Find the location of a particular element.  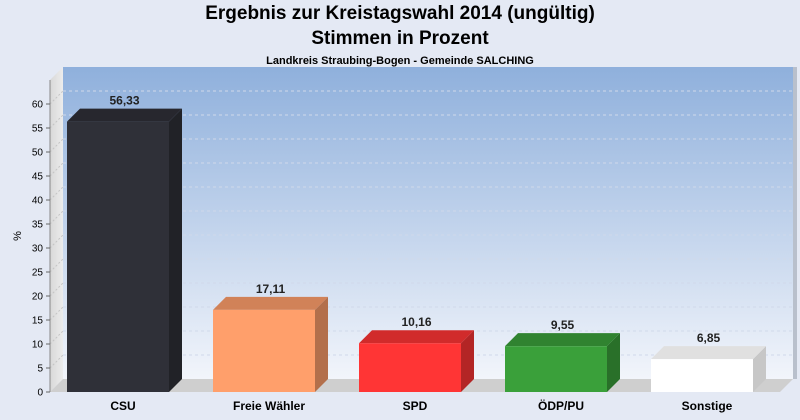

bar-freie-wähler is located at coordinates (270, 344).